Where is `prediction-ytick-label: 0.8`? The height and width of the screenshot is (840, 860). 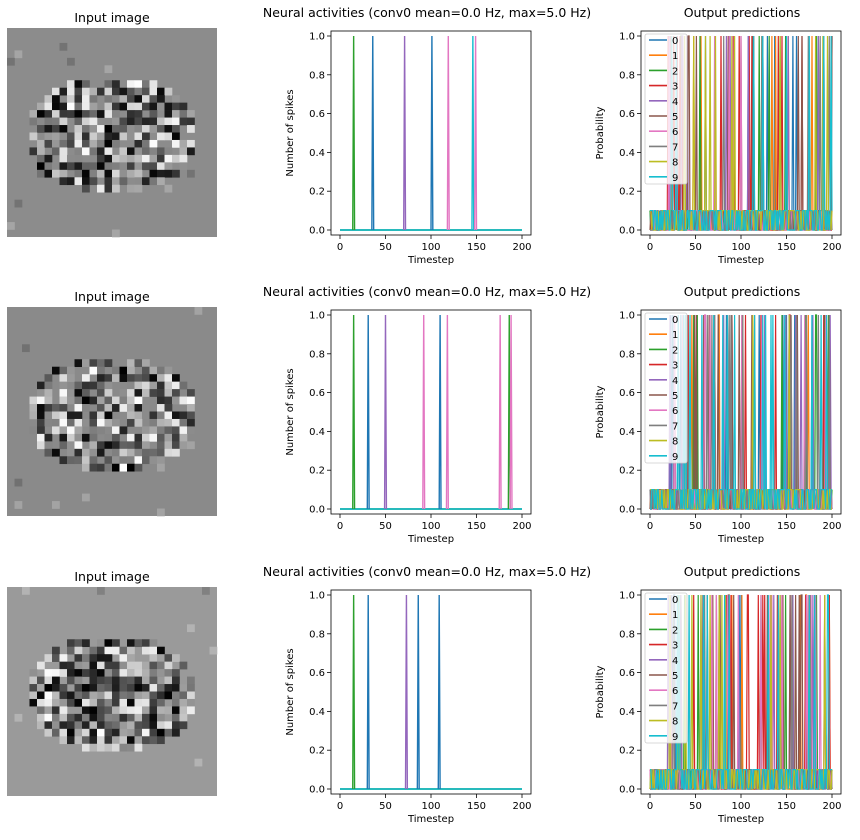
prediction-ytick-label: 0.8 is located at coordinates (627, 75).